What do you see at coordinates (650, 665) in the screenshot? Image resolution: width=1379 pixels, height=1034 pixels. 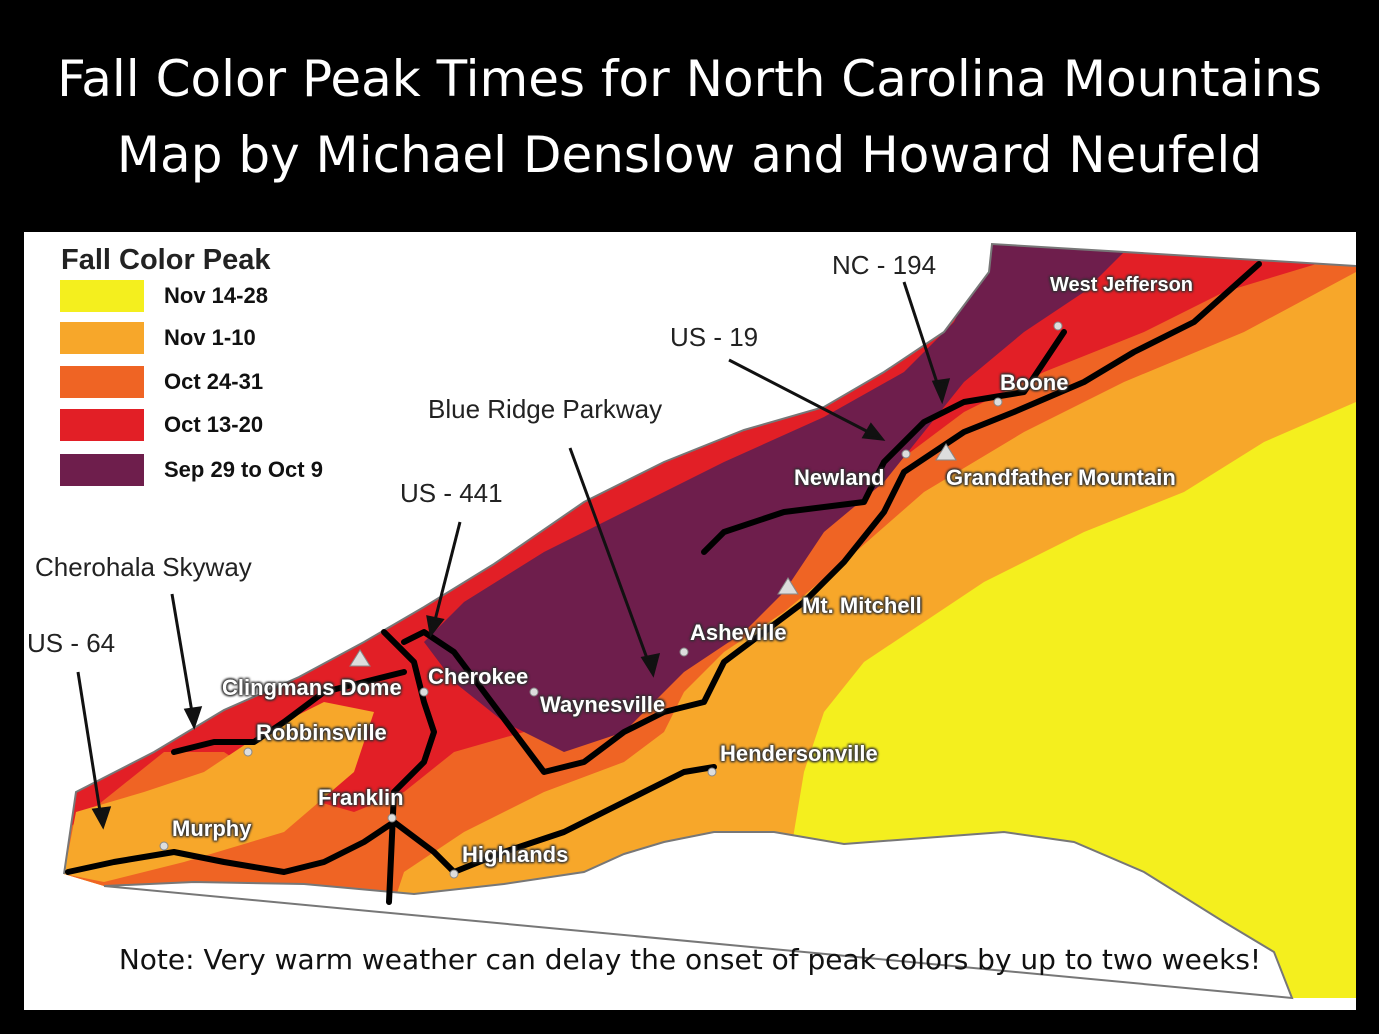 I see `blue-ridge-arrowhead` at bounding box center [650, 665].